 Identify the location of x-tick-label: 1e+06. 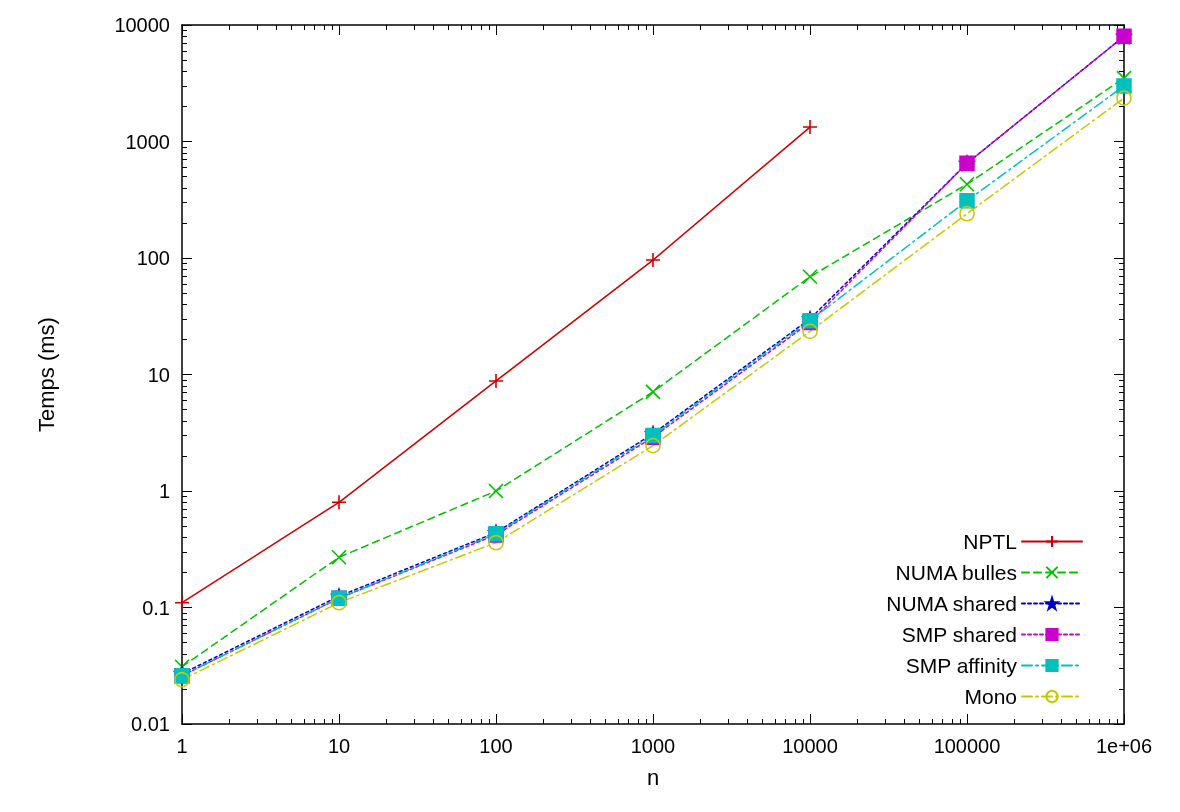
(1124, 746).